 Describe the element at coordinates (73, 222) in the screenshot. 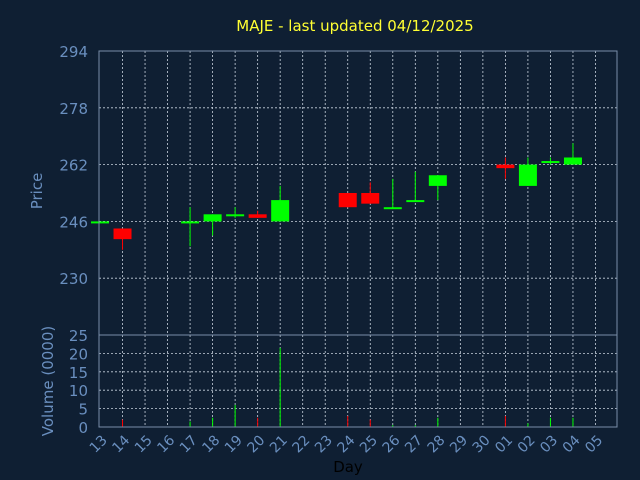

I see `price-tick-label: 246` at that location.